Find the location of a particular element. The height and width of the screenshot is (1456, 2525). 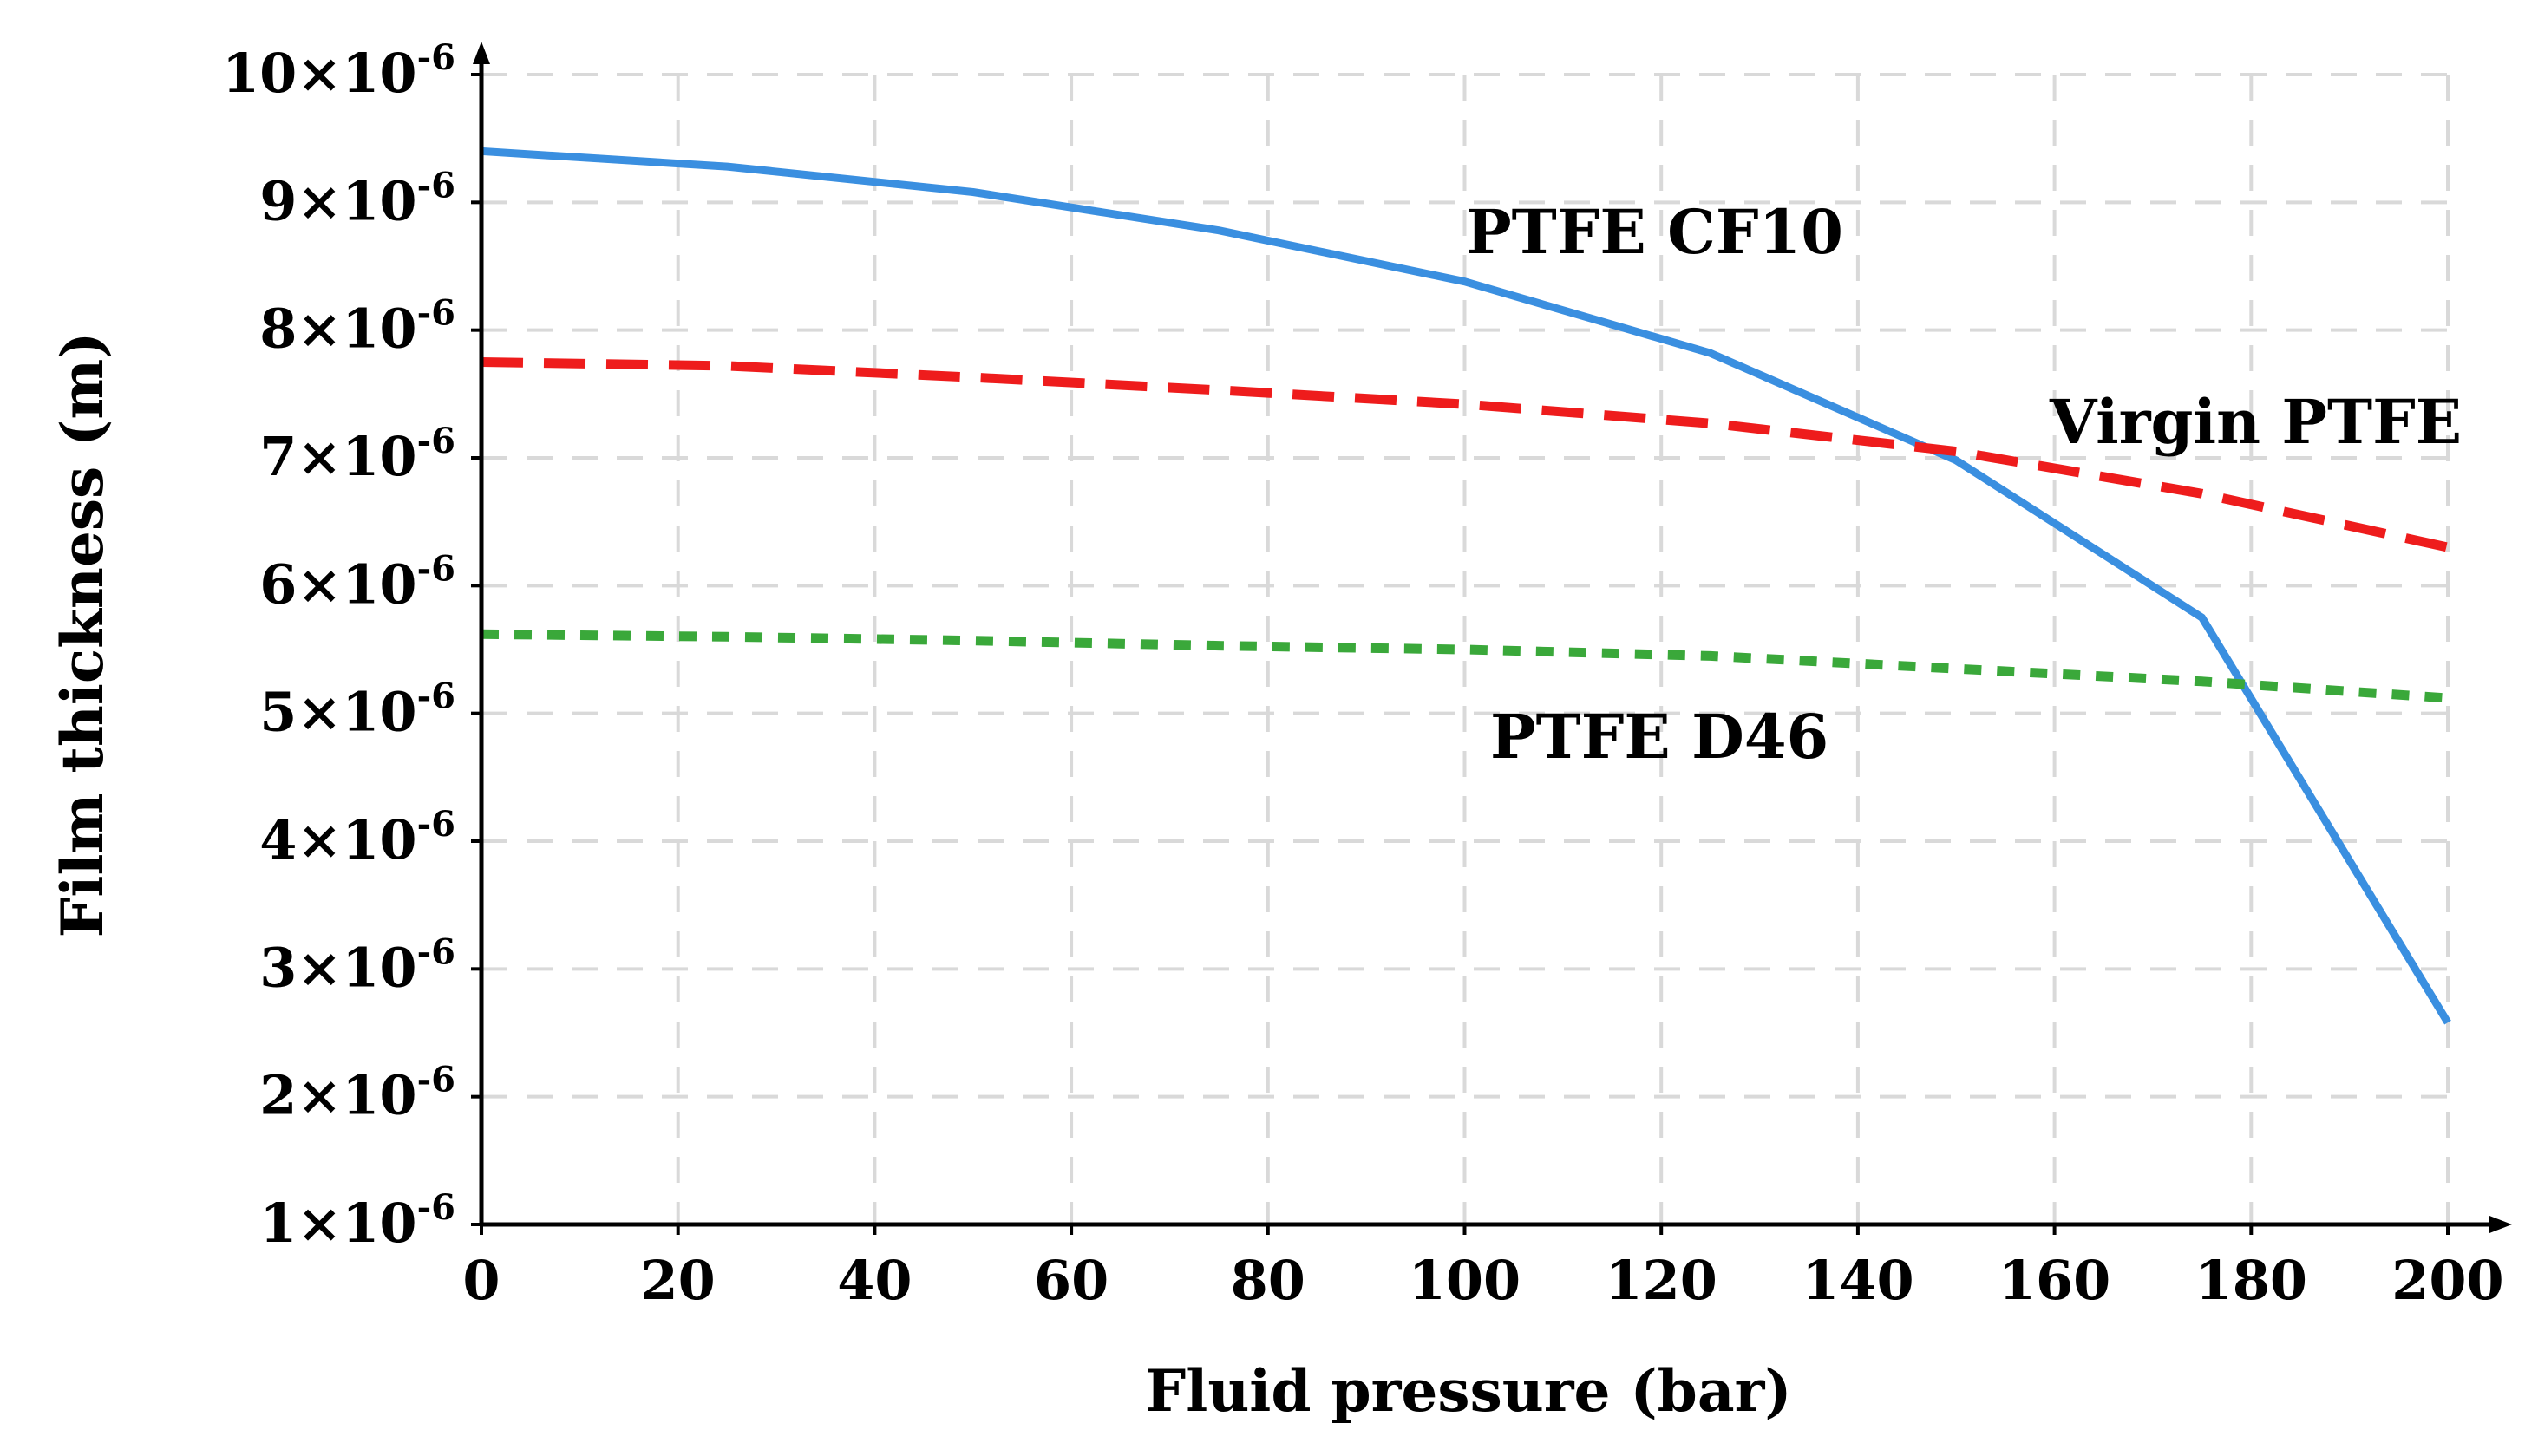

y-tick-label: 4×10⁻⁶ is located at coordinates (357, 838).